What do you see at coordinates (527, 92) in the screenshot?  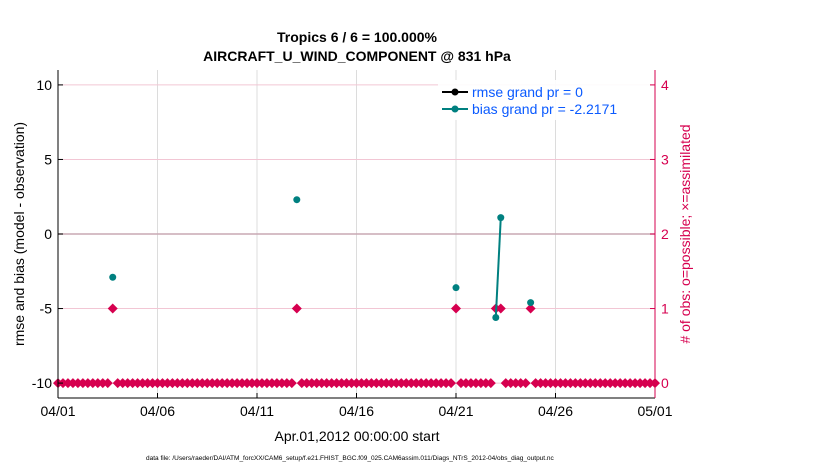 I see `legend-rmse-label: rmse grand pr = 0` at bounding box center [527, 92].